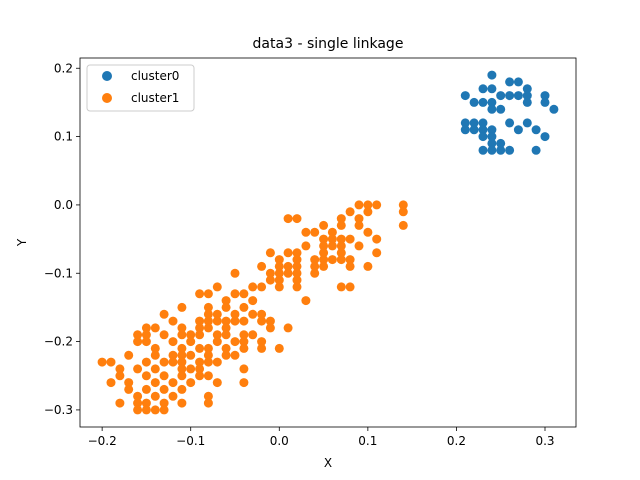 This screenshot has width=640, height=480. What do you see at coordinates (63, 137) in the screenshot?
I see `y-tick-label-4: 0.1` at bounding box center [63, 137].